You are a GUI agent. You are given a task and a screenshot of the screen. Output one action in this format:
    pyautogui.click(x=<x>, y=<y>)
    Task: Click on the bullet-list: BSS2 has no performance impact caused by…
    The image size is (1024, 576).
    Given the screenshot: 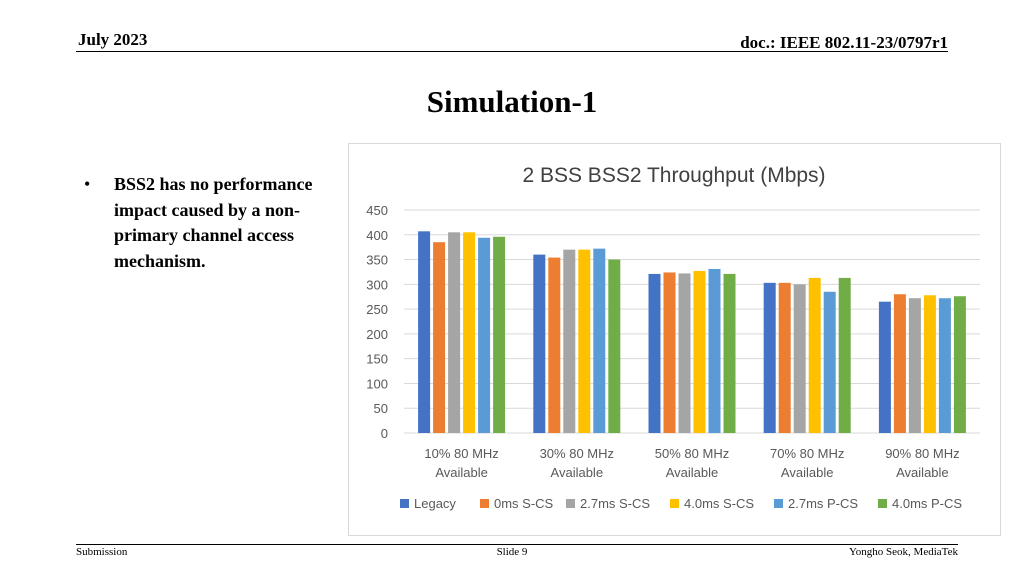 What is the action you would take?
    pyautogui.click(x=217, y=223)
    